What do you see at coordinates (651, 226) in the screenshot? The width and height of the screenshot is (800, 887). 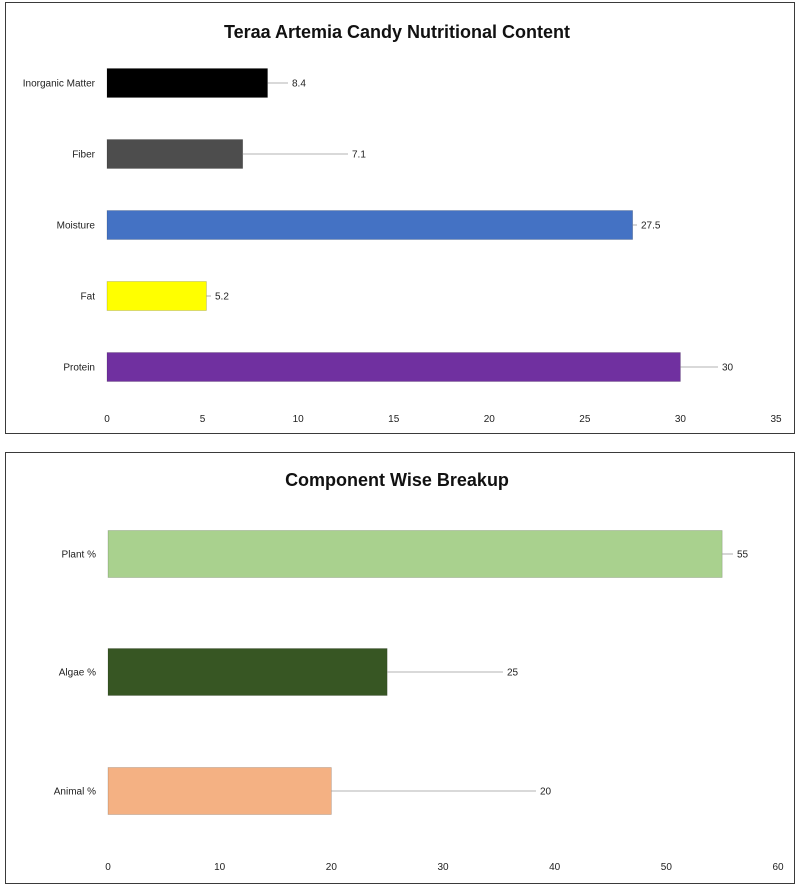 I see `data-label: 27.5` at bounding box center [651, 226].